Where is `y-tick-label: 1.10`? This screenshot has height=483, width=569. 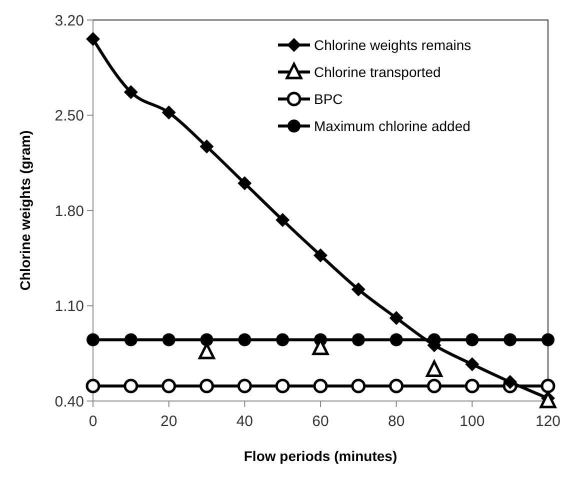
y-tick-label: 1.10 is located at coordinates (69, 306).